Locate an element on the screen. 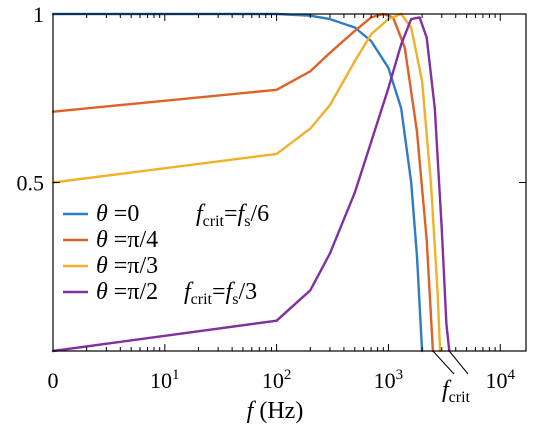 The image size is (550, 432). legend-label-2: θ =π/3 is located at coordinates (127, 266).